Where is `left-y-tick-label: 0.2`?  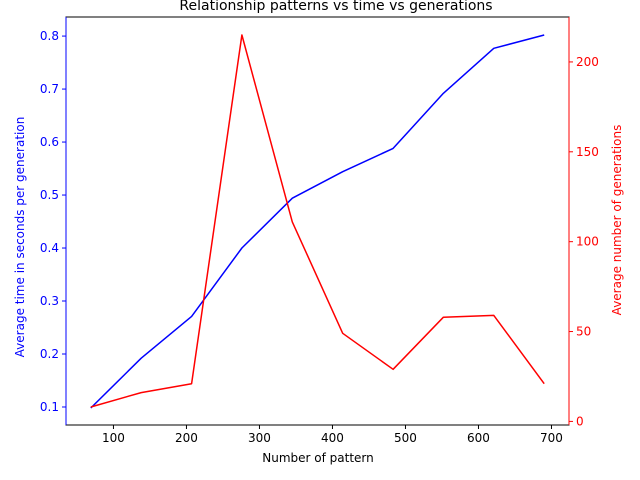 left-y-tick-label: 0.2 is located at coordinates (49, 354).